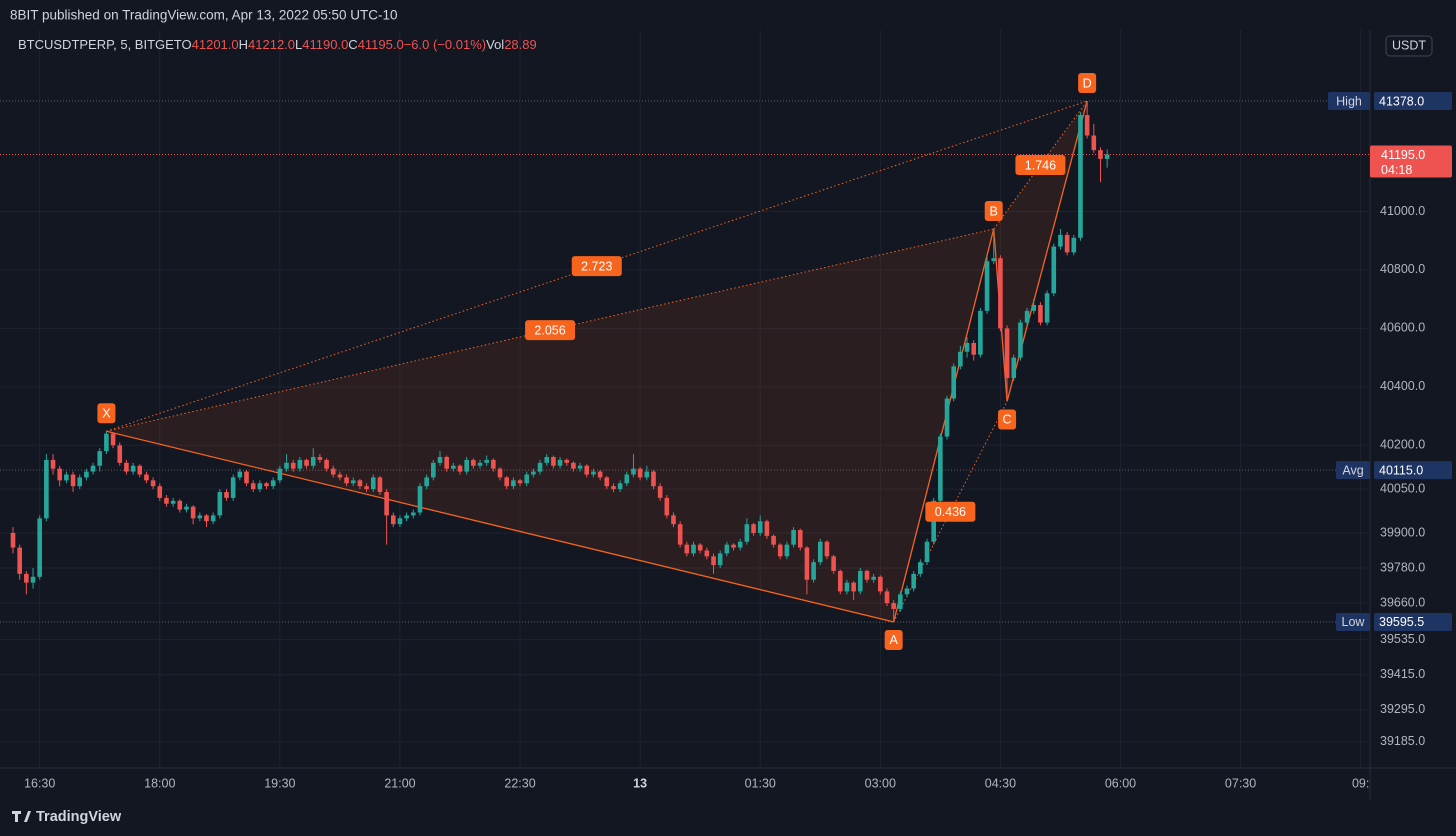  I want to click on x-tick-label: 04:30, so click(1000, 783).